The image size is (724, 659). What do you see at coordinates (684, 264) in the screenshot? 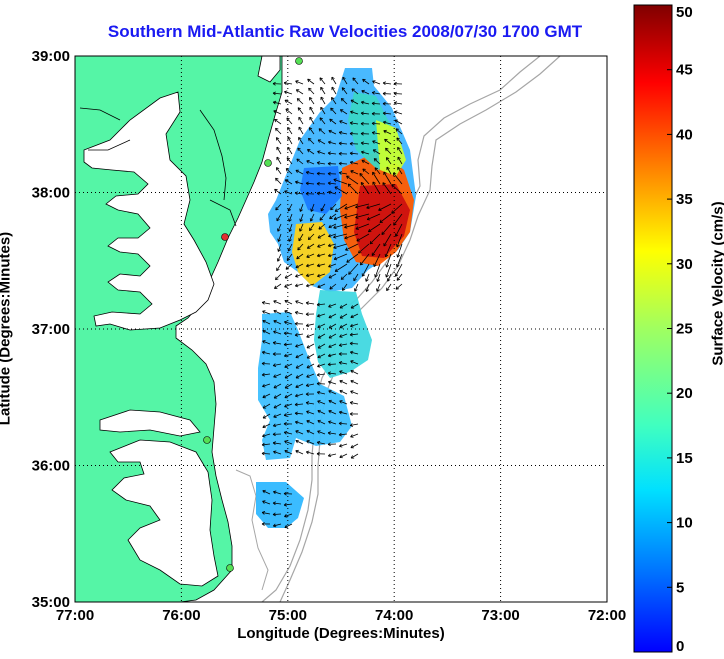
I see `colorbar-tick-label: 30` at bounding box center [684, 264].